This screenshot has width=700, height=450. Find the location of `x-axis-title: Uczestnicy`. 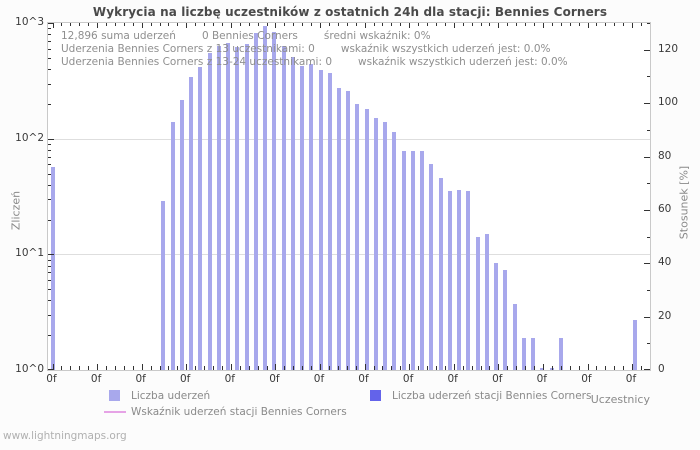

x-axis-title: Uczestnicy is located at coordinates (620, 399).